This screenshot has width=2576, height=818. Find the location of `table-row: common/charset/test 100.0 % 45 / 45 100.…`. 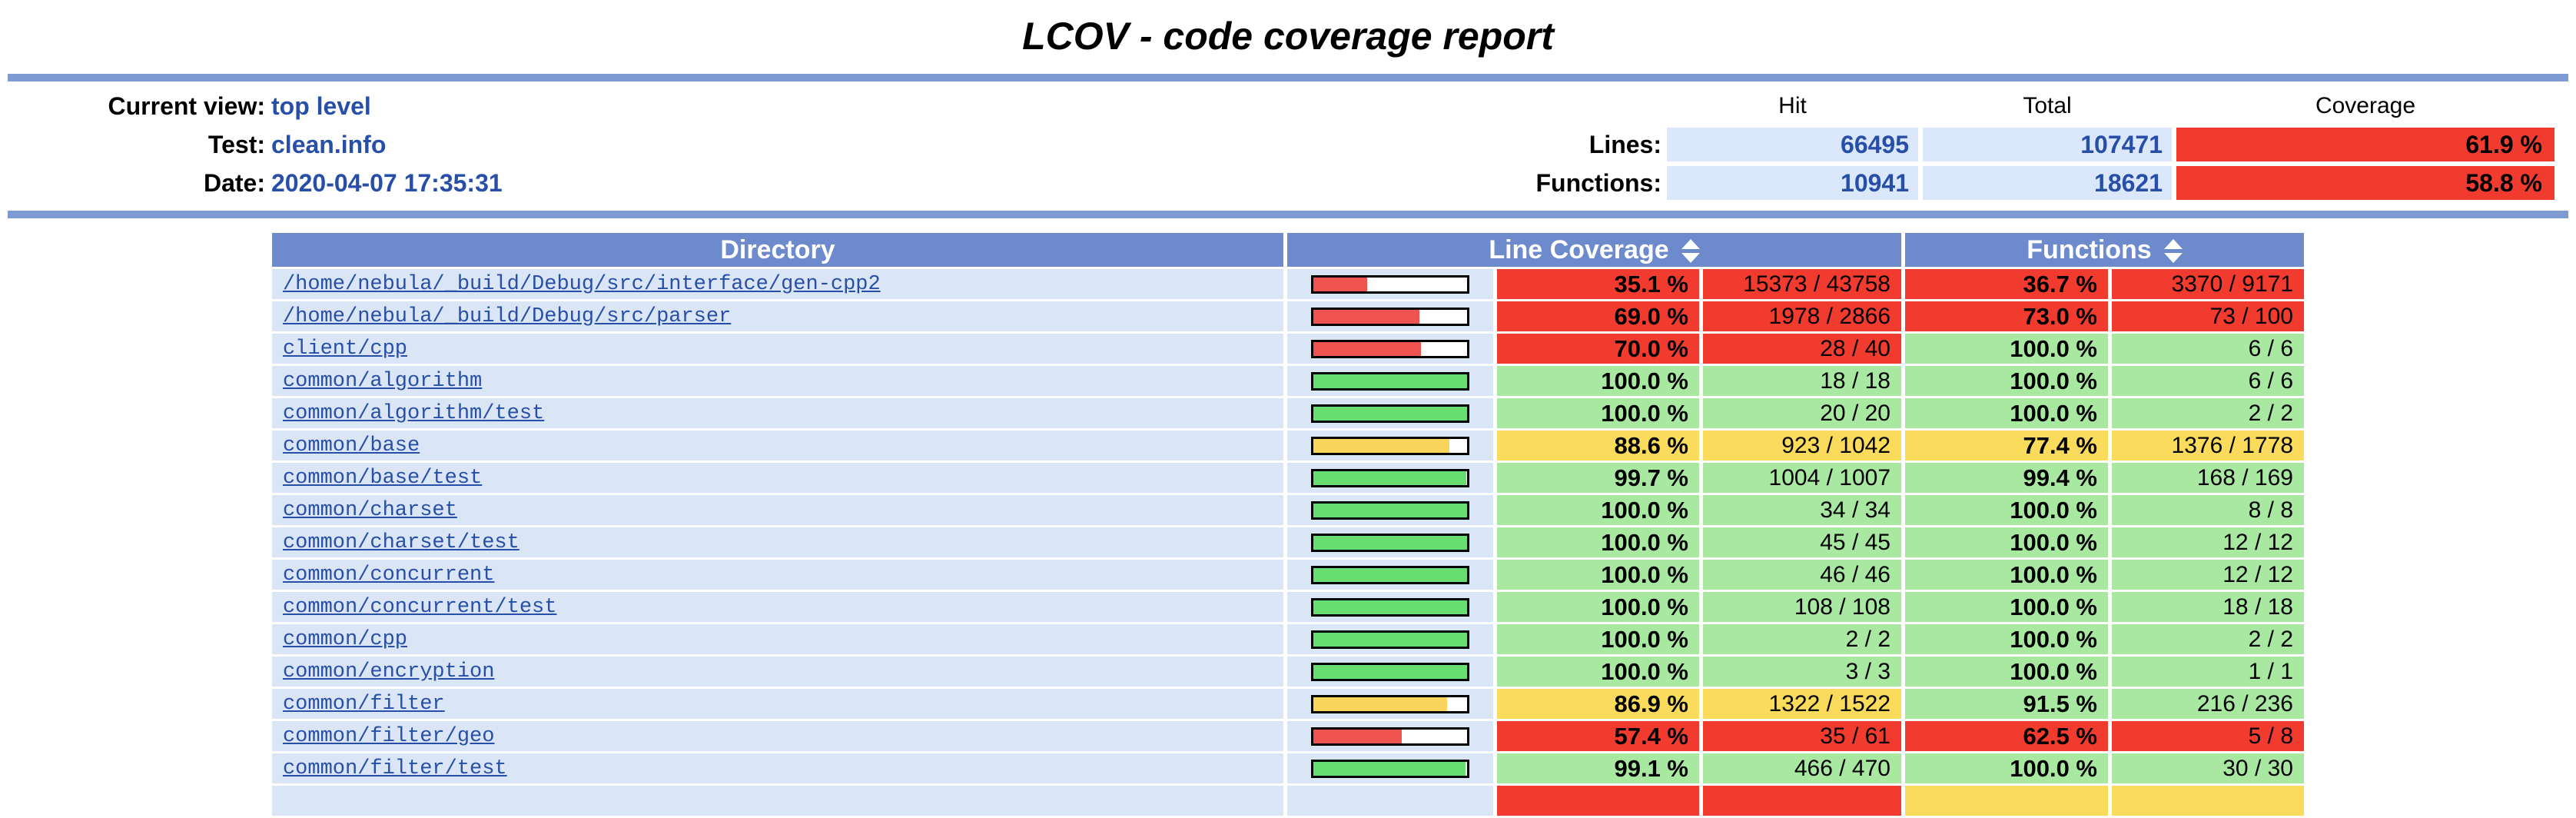

table-row: common/charset/test 100.0 % 45 / 45 100.… is located at coordinates (1287, 542).